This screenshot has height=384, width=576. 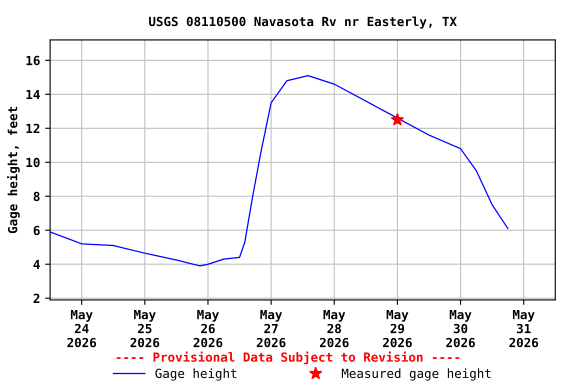 I want to click on y-tick-label: 14, so click(x=33, y=95).